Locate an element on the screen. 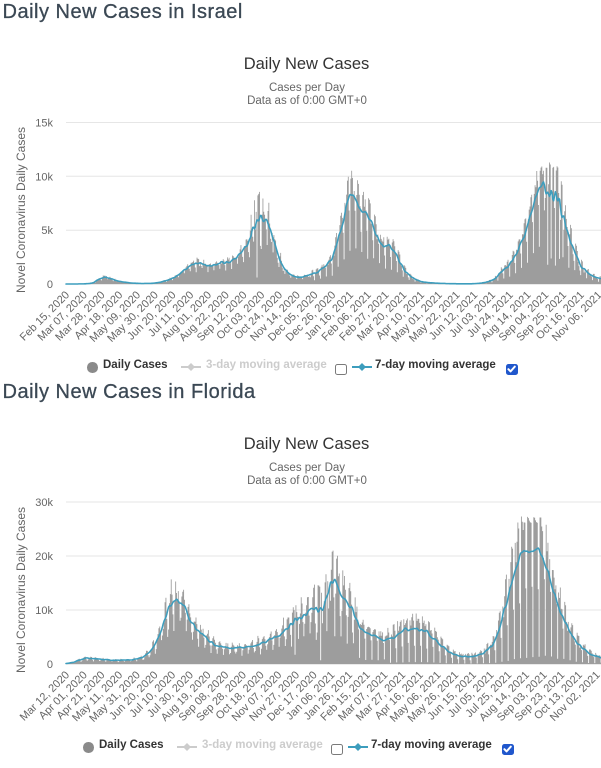 The width and height of the screenshot is (601, 768). svg-text: 15k is located at coordinates (44, 124).